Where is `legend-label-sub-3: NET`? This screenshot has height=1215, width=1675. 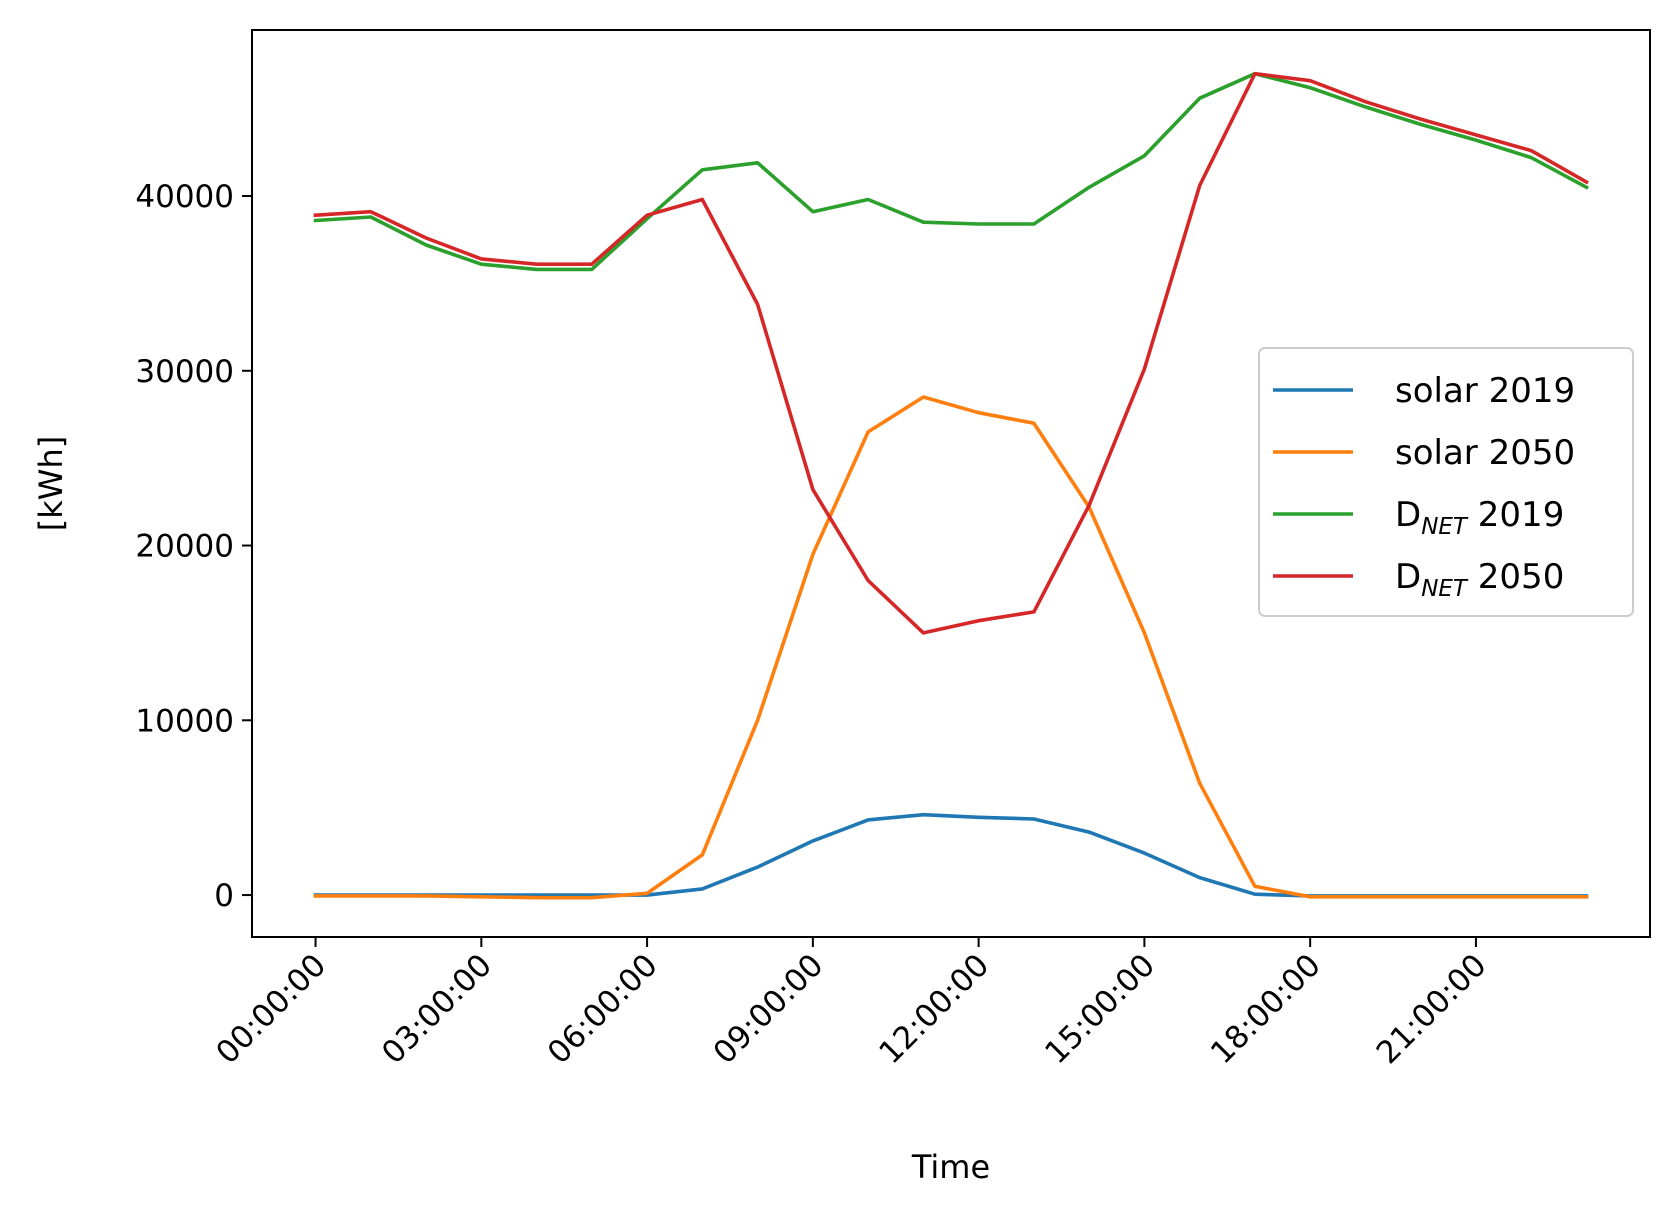
legend-label-sub-3: NET is located at coordinates (1445, 589).